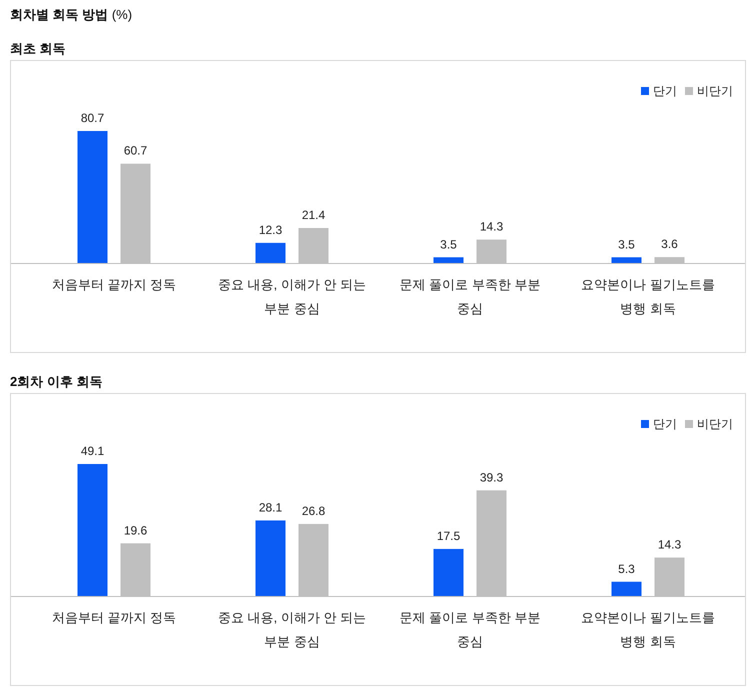 The height and width of the screenshot is (687, 747). I want to click on data-label: 28.1, so click(270, 507).